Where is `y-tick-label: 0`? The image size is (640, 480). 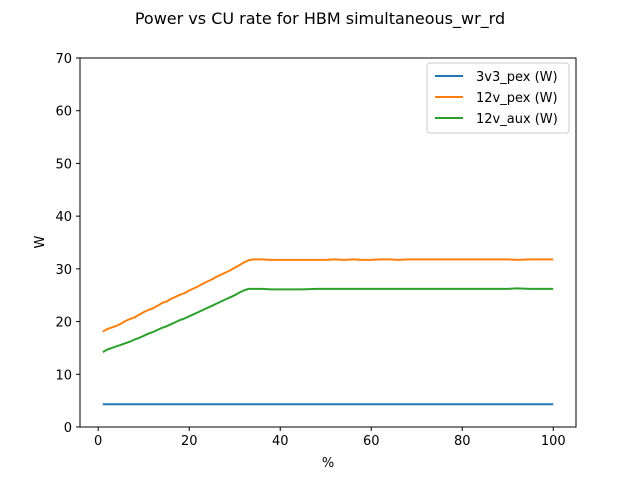
y-tick-label: 0 is located at coordinates (68, 428).